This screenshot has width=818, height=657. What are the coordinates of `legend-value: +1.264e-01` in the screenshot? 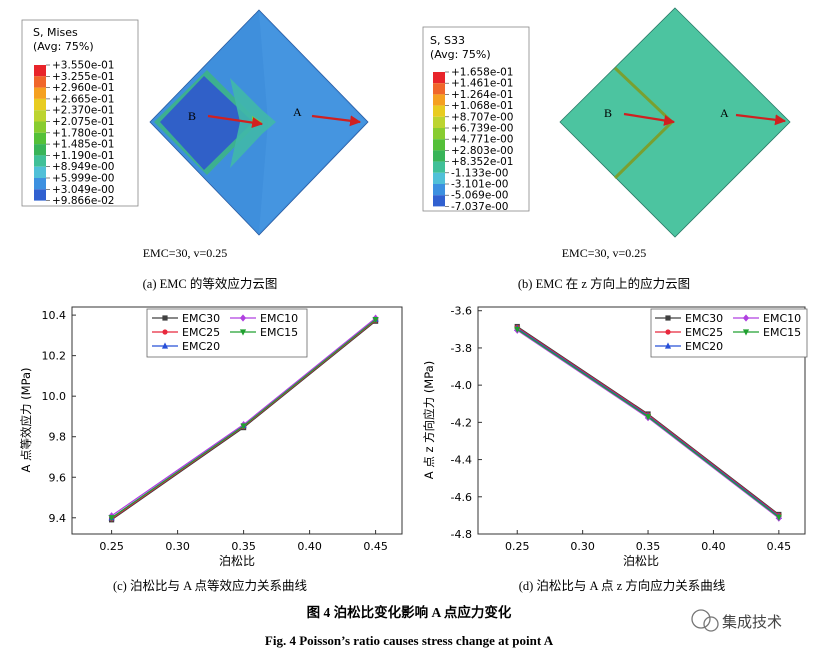 It's located at (482, 95).